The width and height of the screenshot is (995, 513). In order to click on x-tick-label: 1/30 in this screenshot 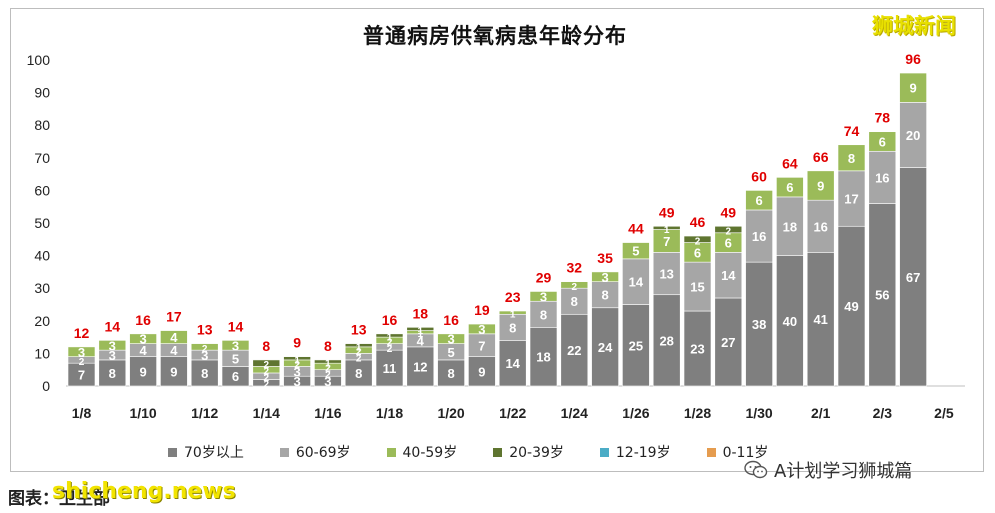, I will do `click(758, 413)`.